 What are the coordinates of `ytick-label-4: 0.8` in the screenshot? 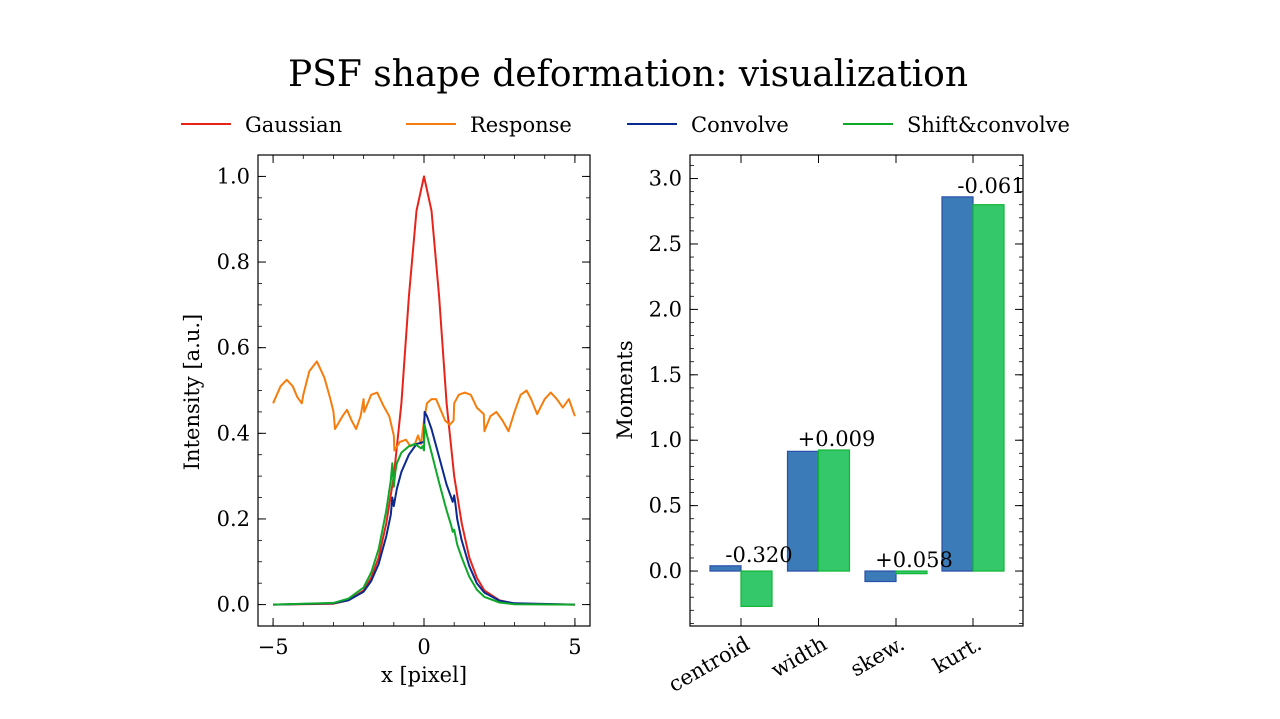 It's located at (233, 262).